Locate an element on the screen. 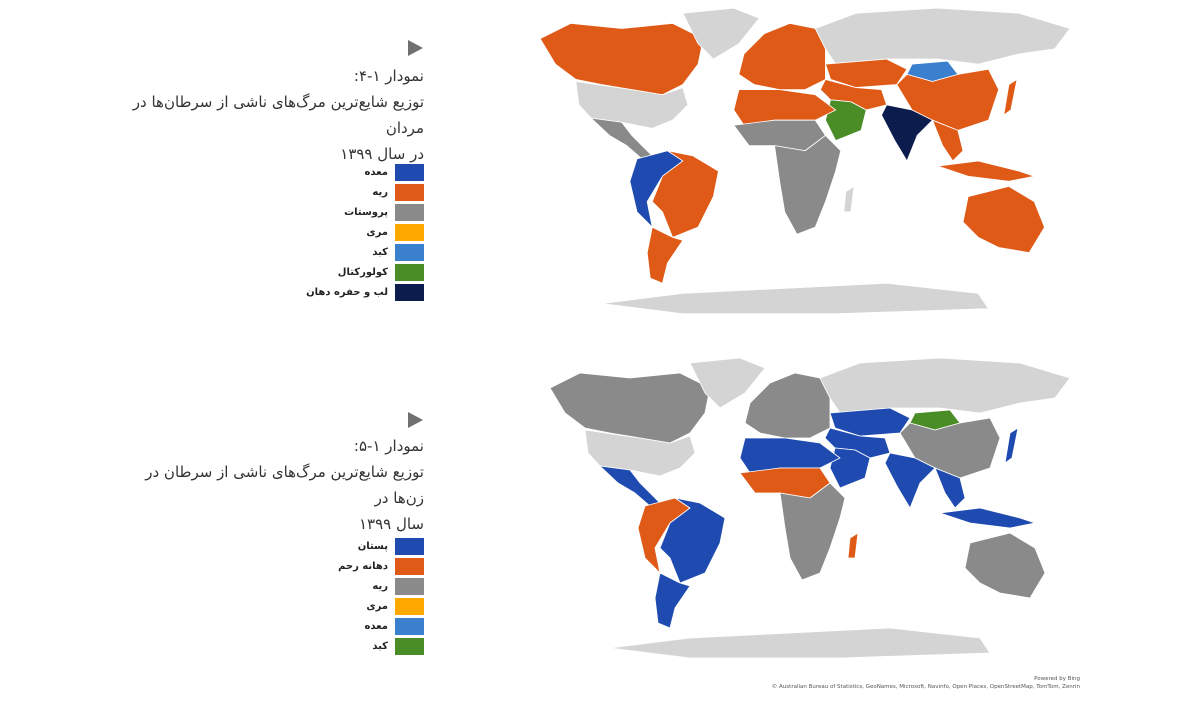 The height and width of the screenshot is (718, 1200). legend-item: پستان is located at coordinates (381, 546).